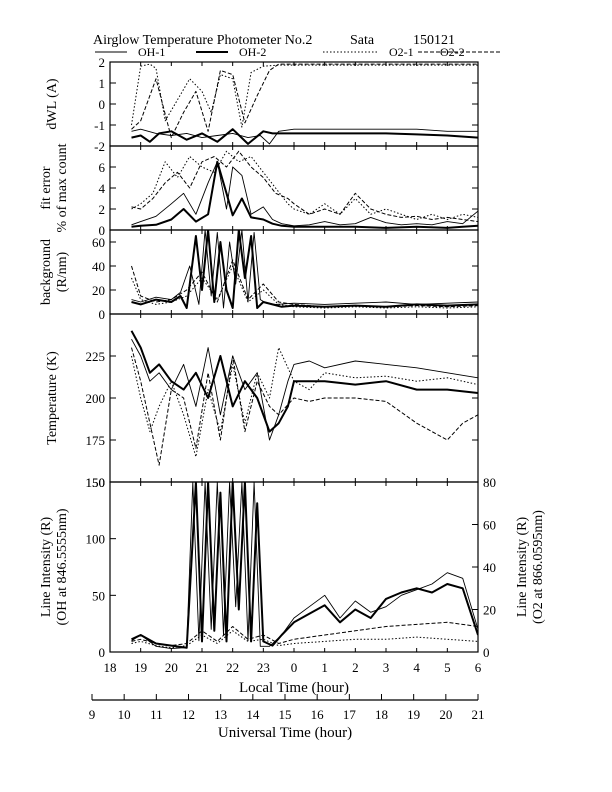 The width and height of the screenshot is (612, 792). I want to click on xtick-label-ut-18: 18, so click(381, 714).